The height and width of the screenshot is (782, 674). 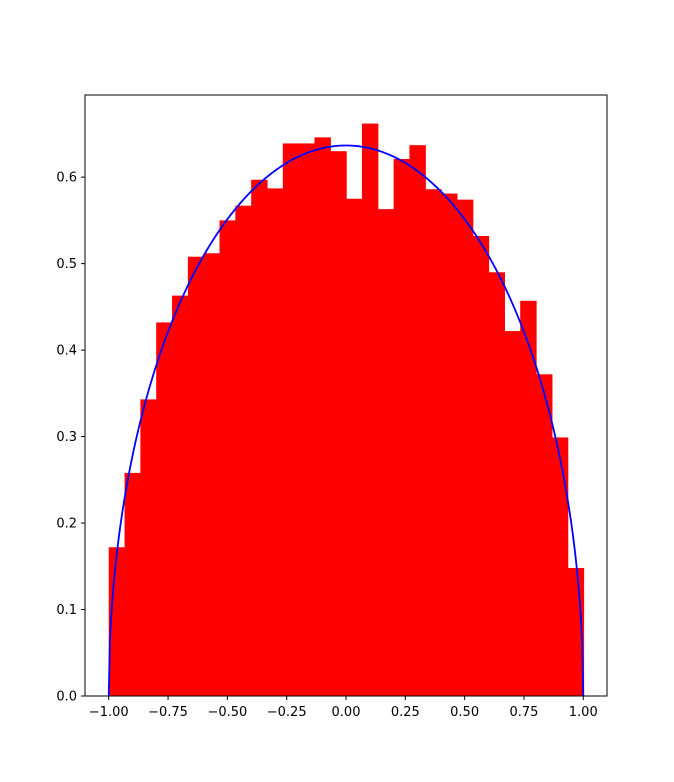 I want to click on x-tick-label: 0.50, so click(x=464, y=712).